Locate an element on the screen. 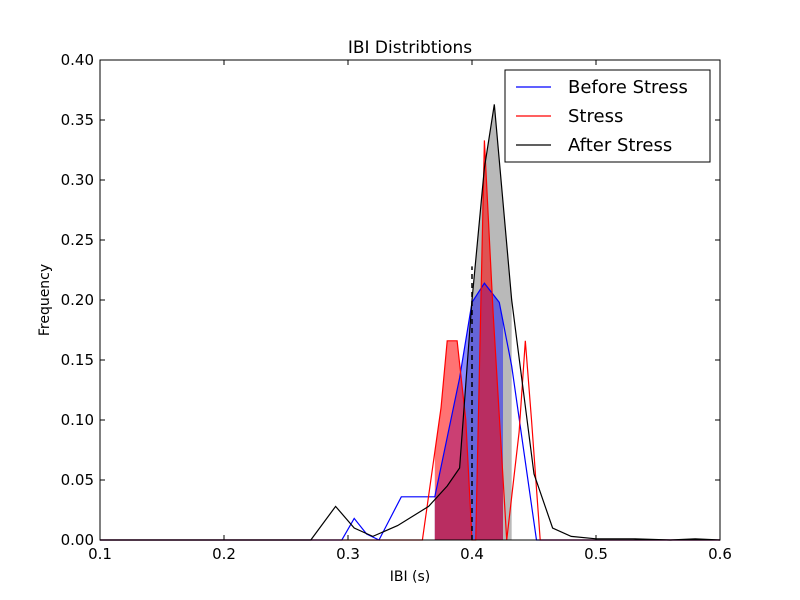  y-tick-label: 0.25 is located at coordinates (77, 240).